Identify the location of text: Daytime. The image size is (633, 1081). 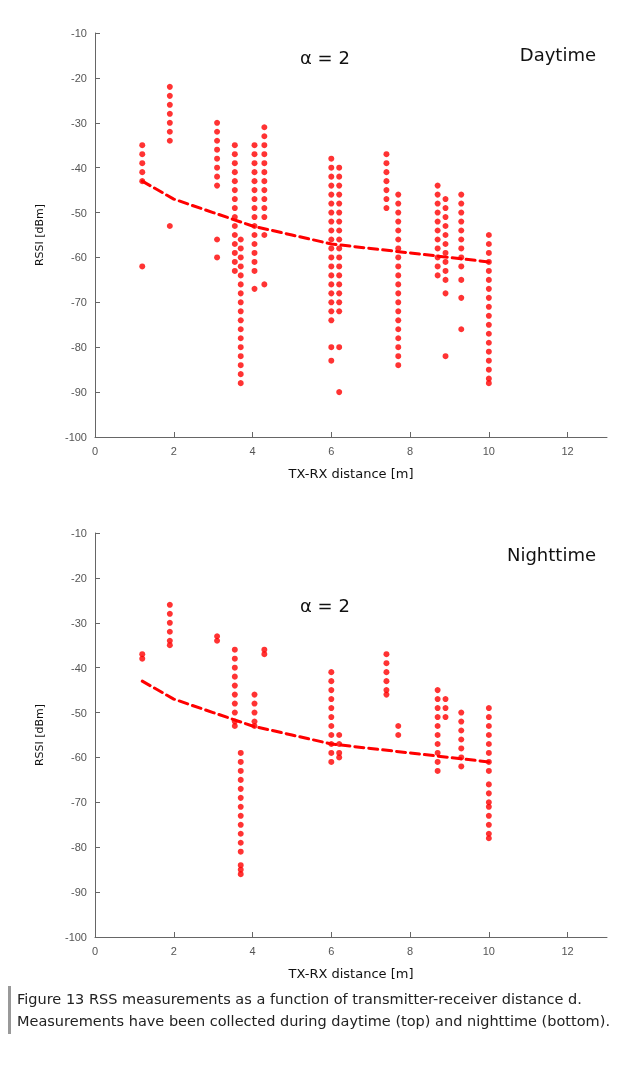
(558, 54).